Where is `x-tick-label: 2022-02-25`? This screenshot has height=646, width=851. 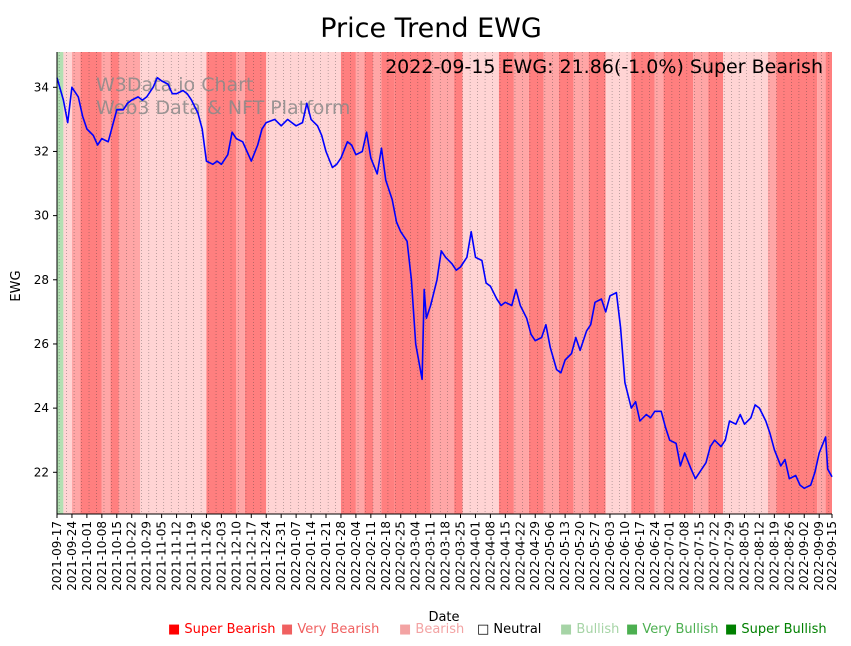 x-tick-label: 2022-02-25 is located at coordinates (401, 556).